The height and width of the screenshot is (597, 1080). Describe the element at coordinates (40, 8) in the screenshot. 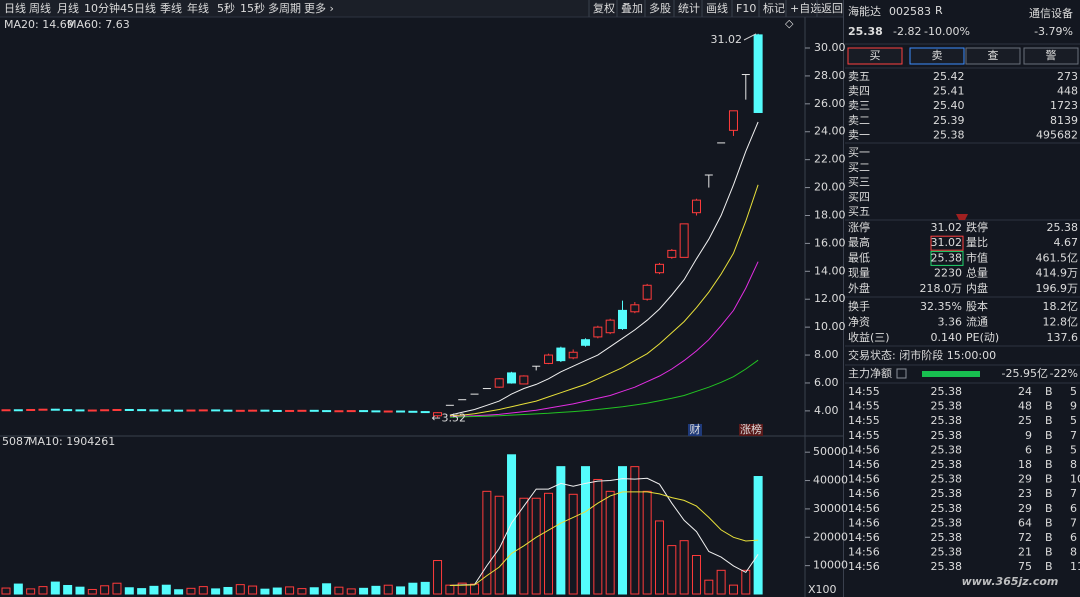

I see `period-tab: 周线` at that location.